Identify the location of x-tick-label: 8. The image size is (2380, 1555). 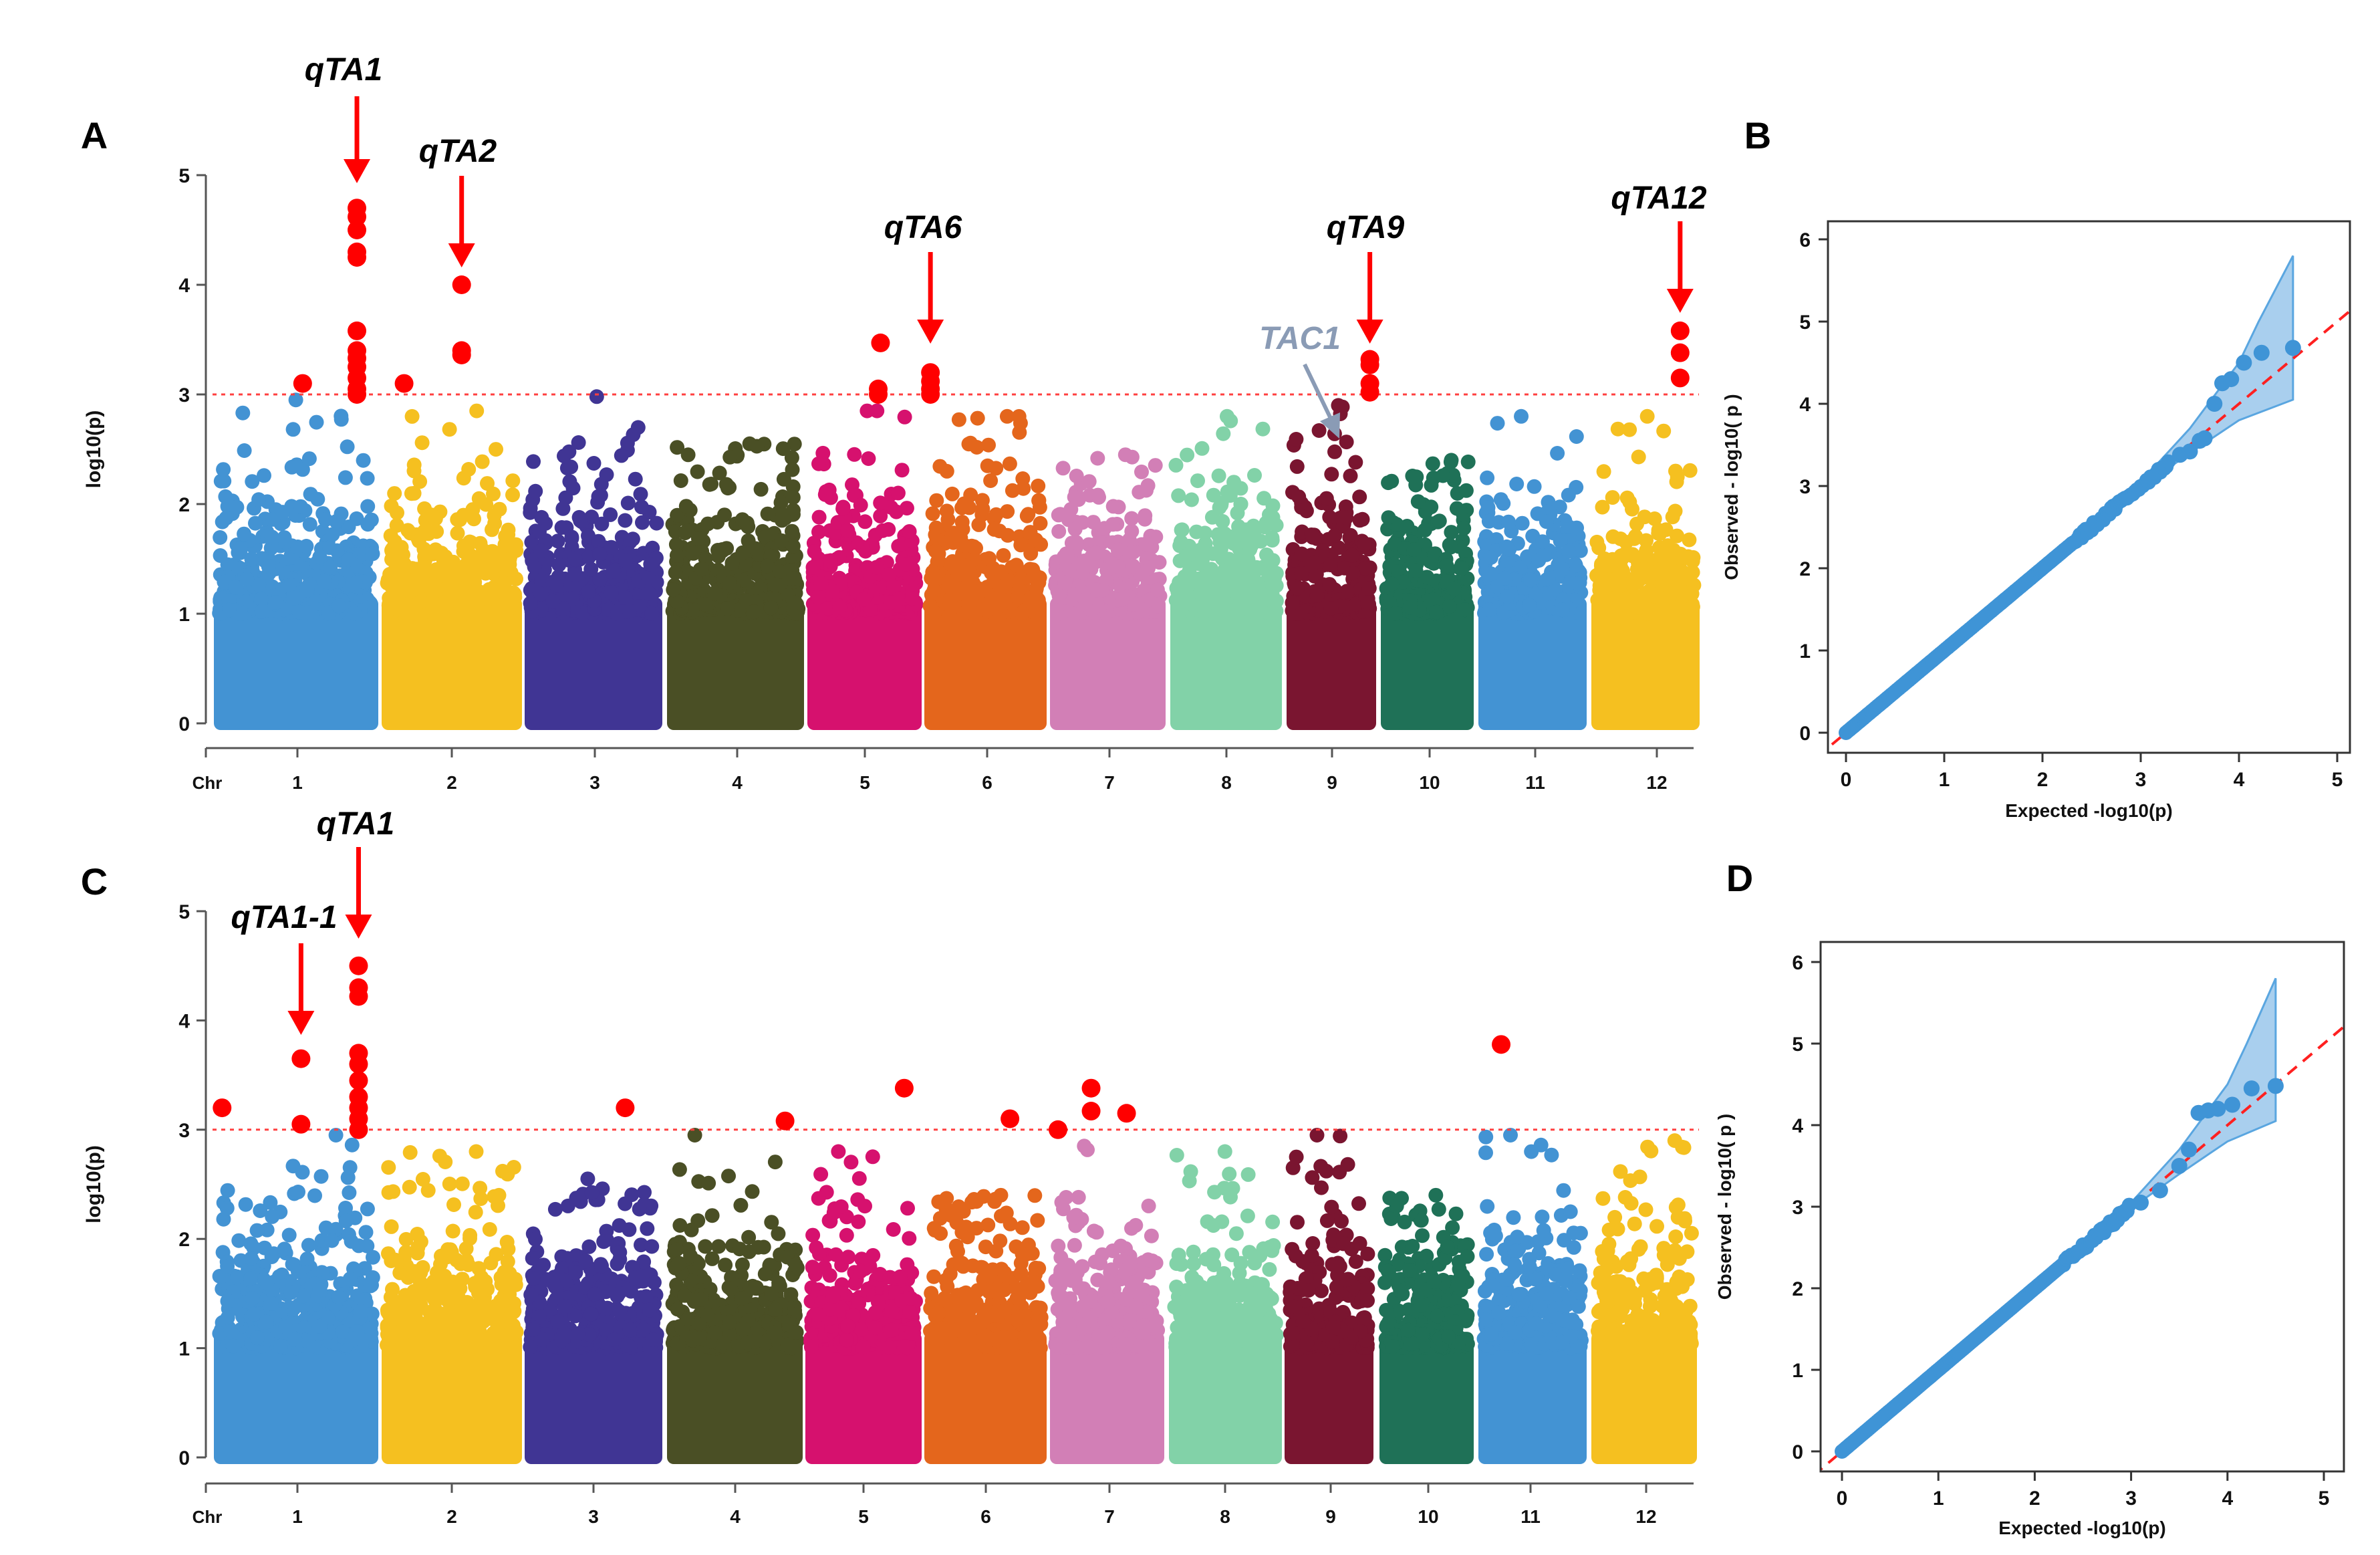
(1225, 1516).